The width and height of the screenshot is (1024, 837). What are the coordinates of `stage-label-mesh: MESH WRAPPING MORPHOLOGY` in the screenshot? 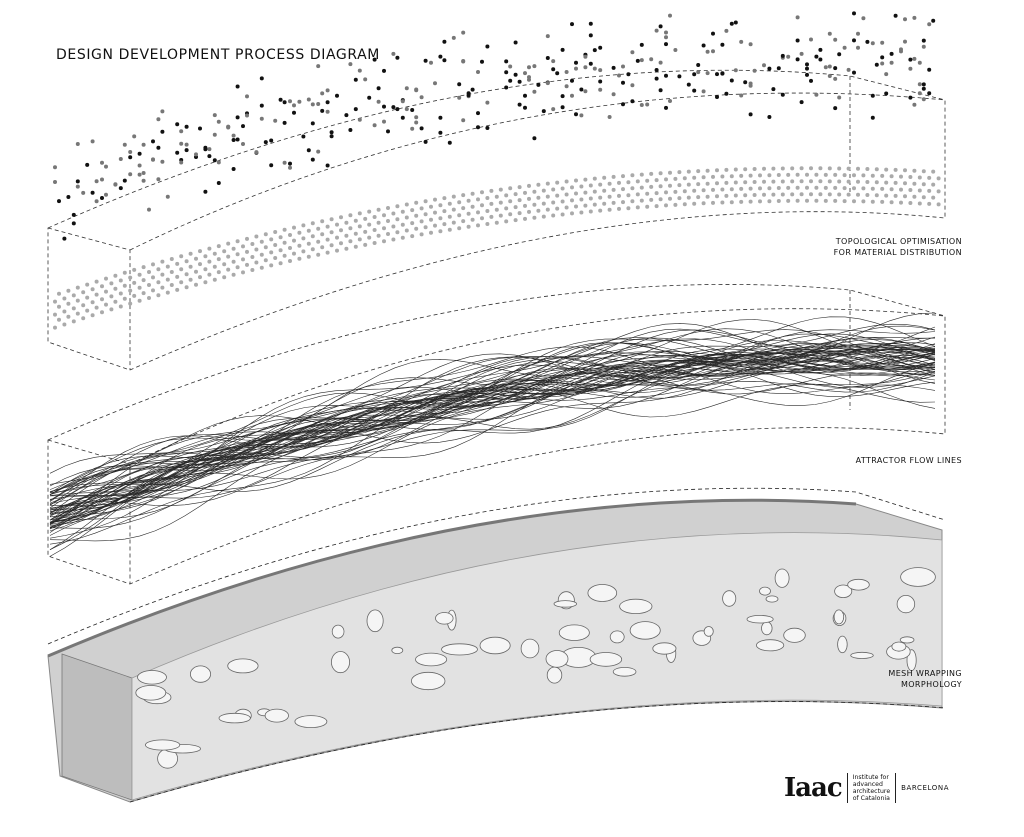 It's located at (925, 679).